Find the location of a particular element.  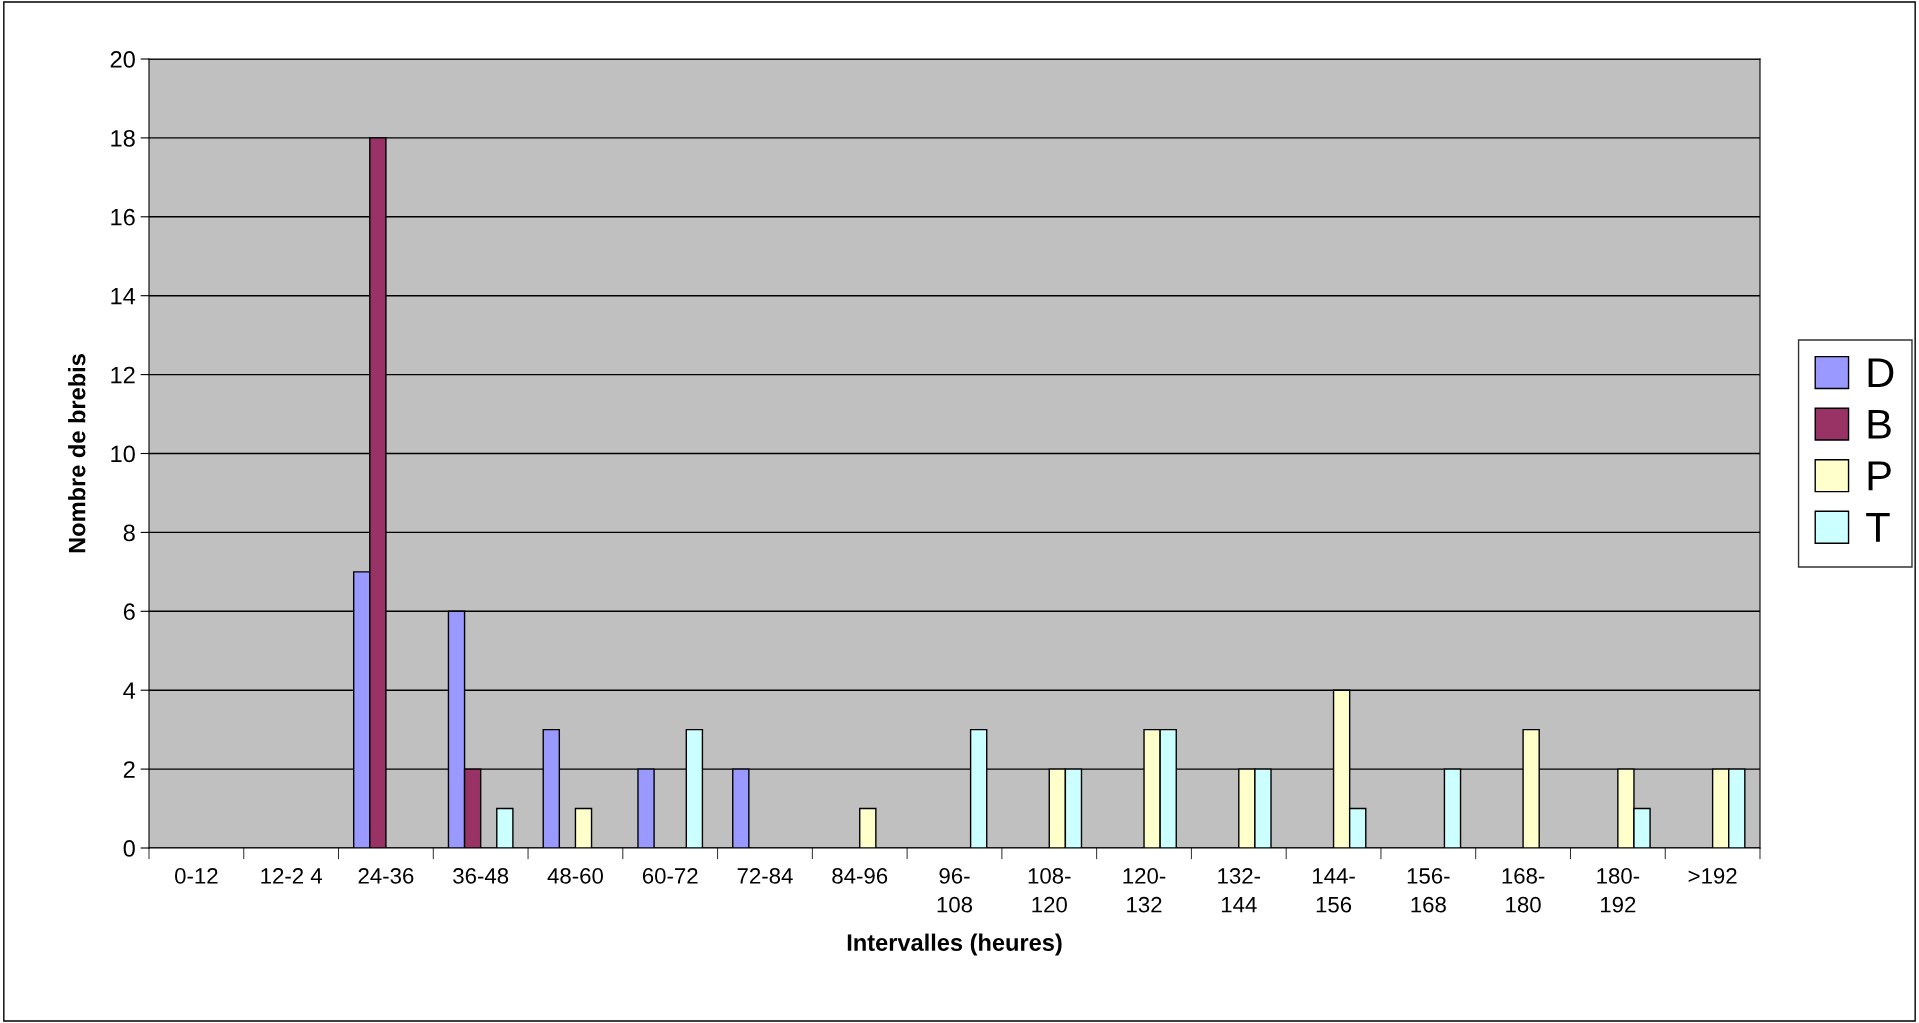

x-tick-label: 0-12 is located at coordinates (196, 876).